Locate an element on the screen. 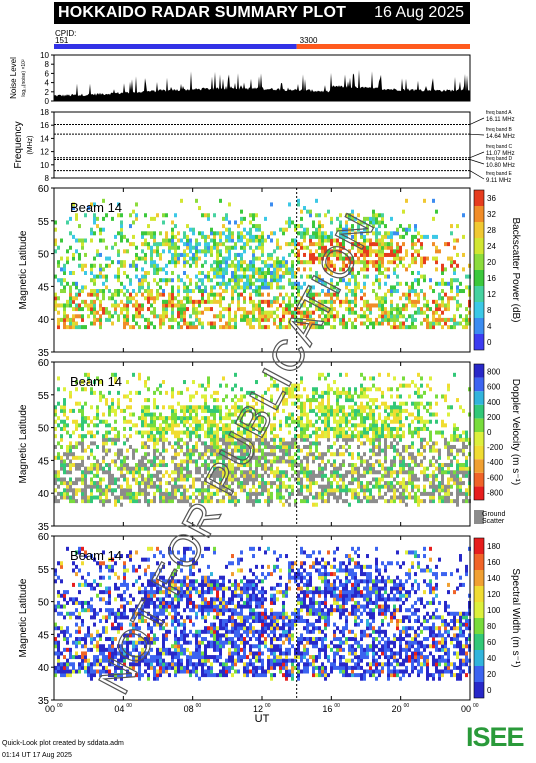 The image size is (536, 763). colorbar-tick-label: -600 is located at coordinates (495, 477).